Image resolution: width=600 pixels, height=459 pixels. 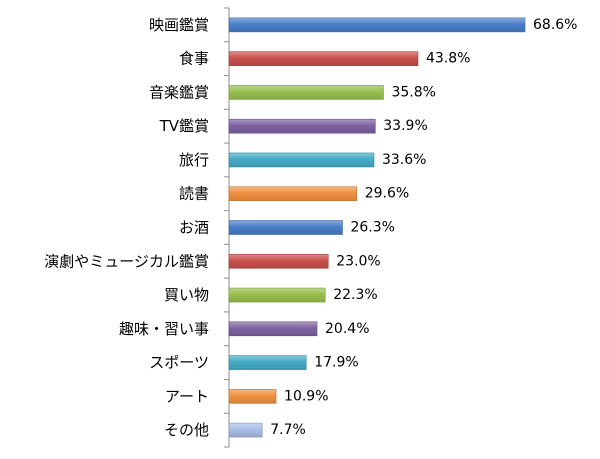 I want to click on y-axis-ticks, so click(x=226, y=227).